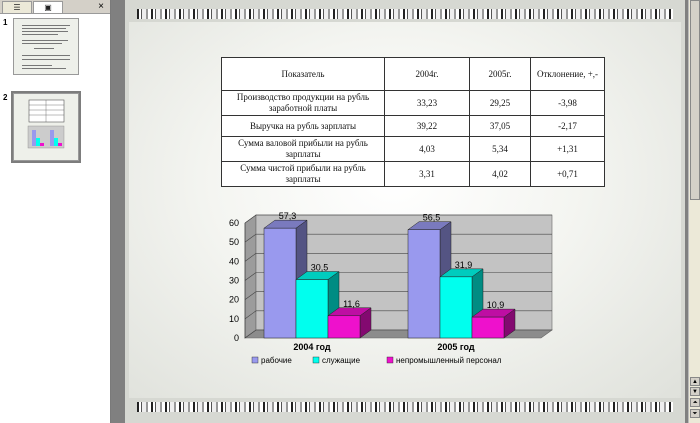 This screenshot has width=700, height=423. What do you see at coordinates (695, 391) in the screenshot?
I see `scroll-down-button: ▼` at bounding box center [695, 391].